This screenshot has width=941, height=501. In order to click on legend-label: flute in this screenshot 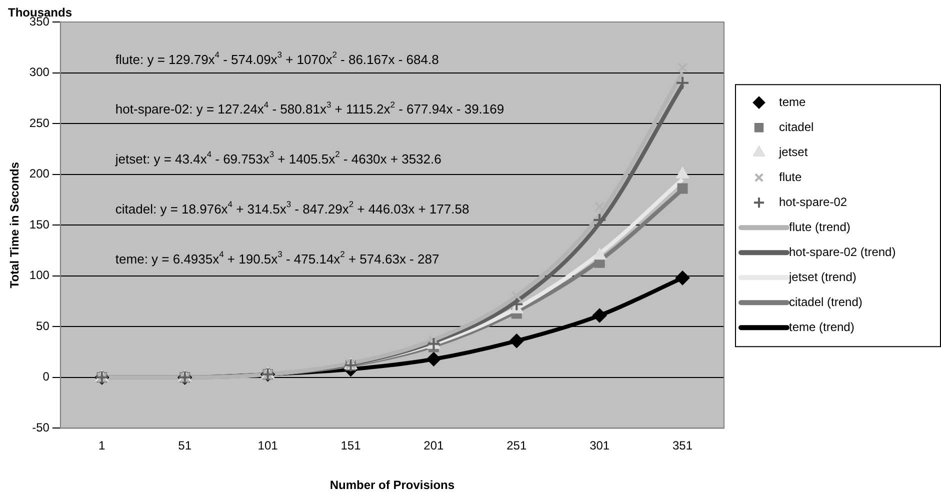, I will do `click(790, 177)`.